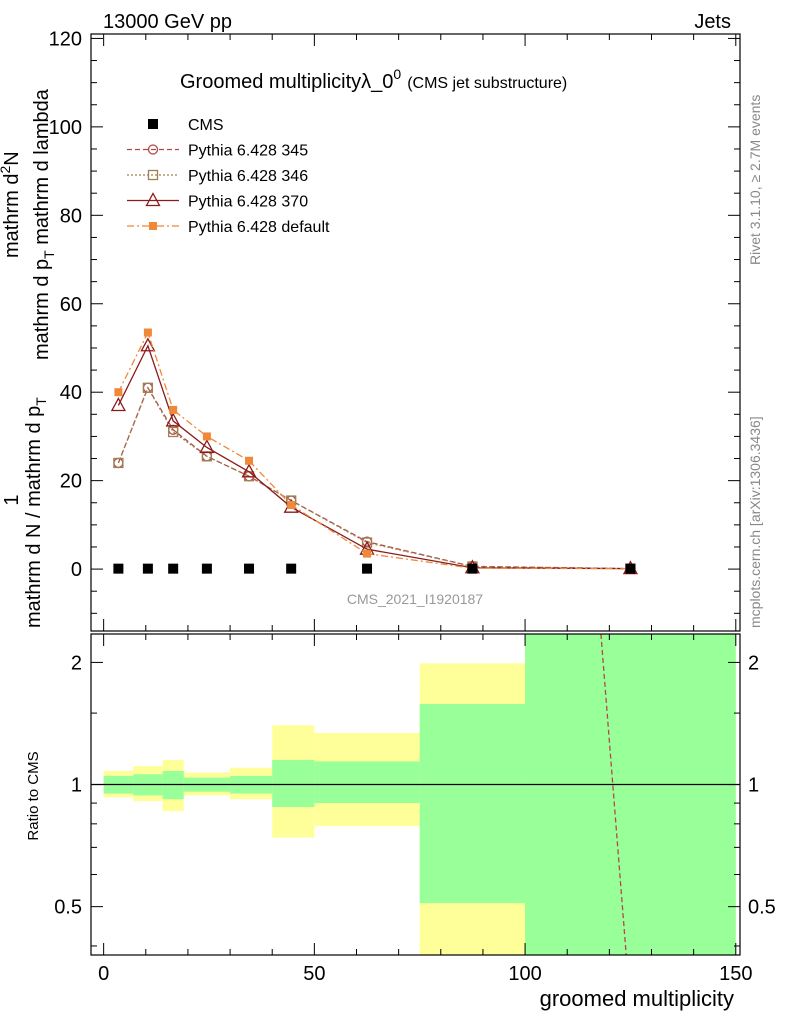 This screenshot has height=1024, width=786. What do you see at coordinates (65, 128) in the screenshot?
I see `main-ytick-label: 100` at bounding box center [65, 128].